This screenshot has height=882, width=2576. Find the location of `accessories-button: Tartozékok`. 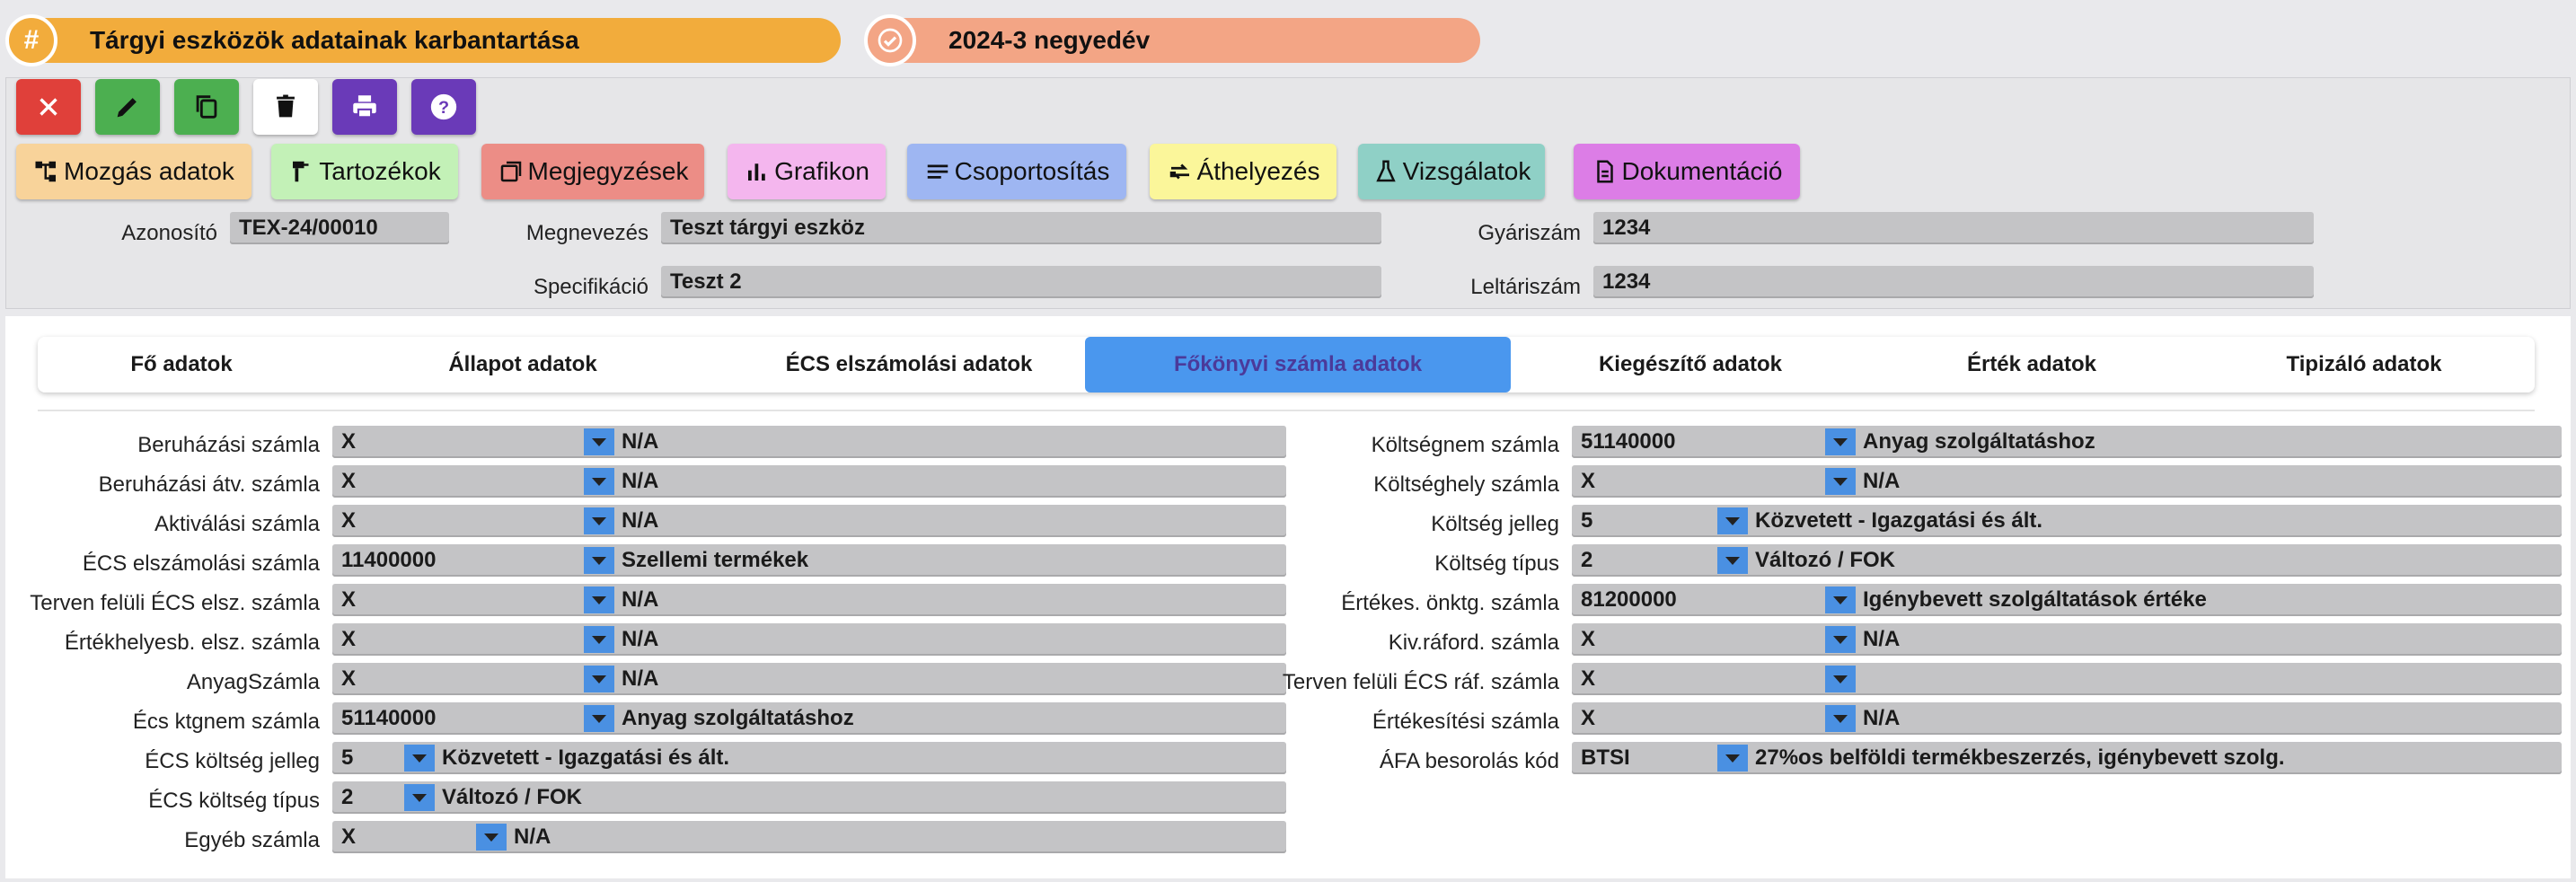

accessories-button: Tartozékok is located at coordinates (364, 171).